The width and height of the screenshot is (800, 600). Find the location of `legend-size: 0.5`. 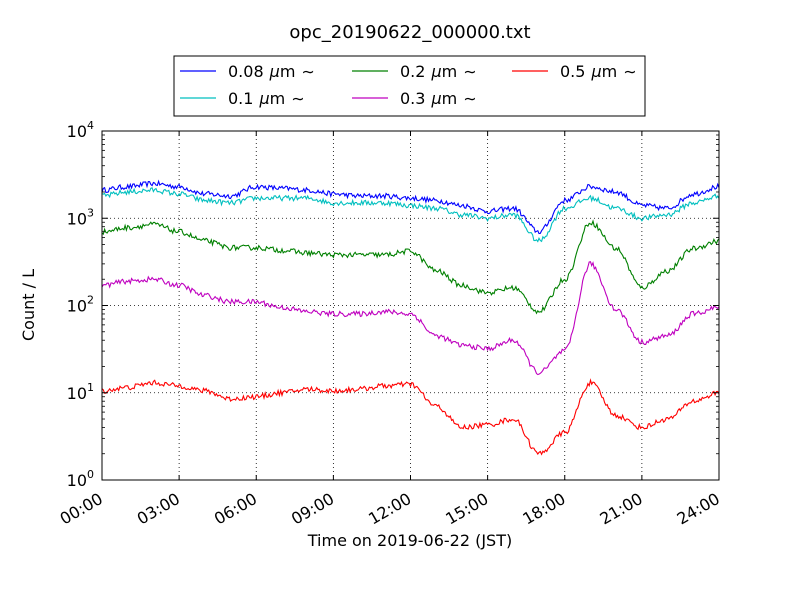

legend-size: 0.5 is located at coordinates (572, 71).